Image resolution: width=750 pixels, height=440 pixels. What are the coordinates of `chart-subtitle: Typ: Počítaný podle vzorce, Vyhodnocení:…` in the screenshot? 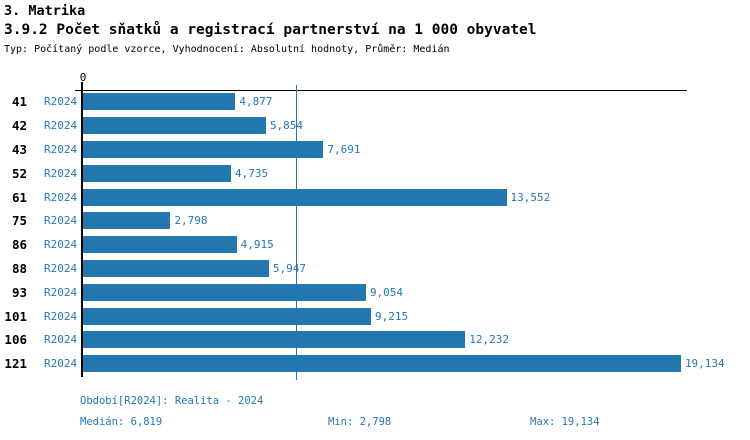 It's located at (227, 49).